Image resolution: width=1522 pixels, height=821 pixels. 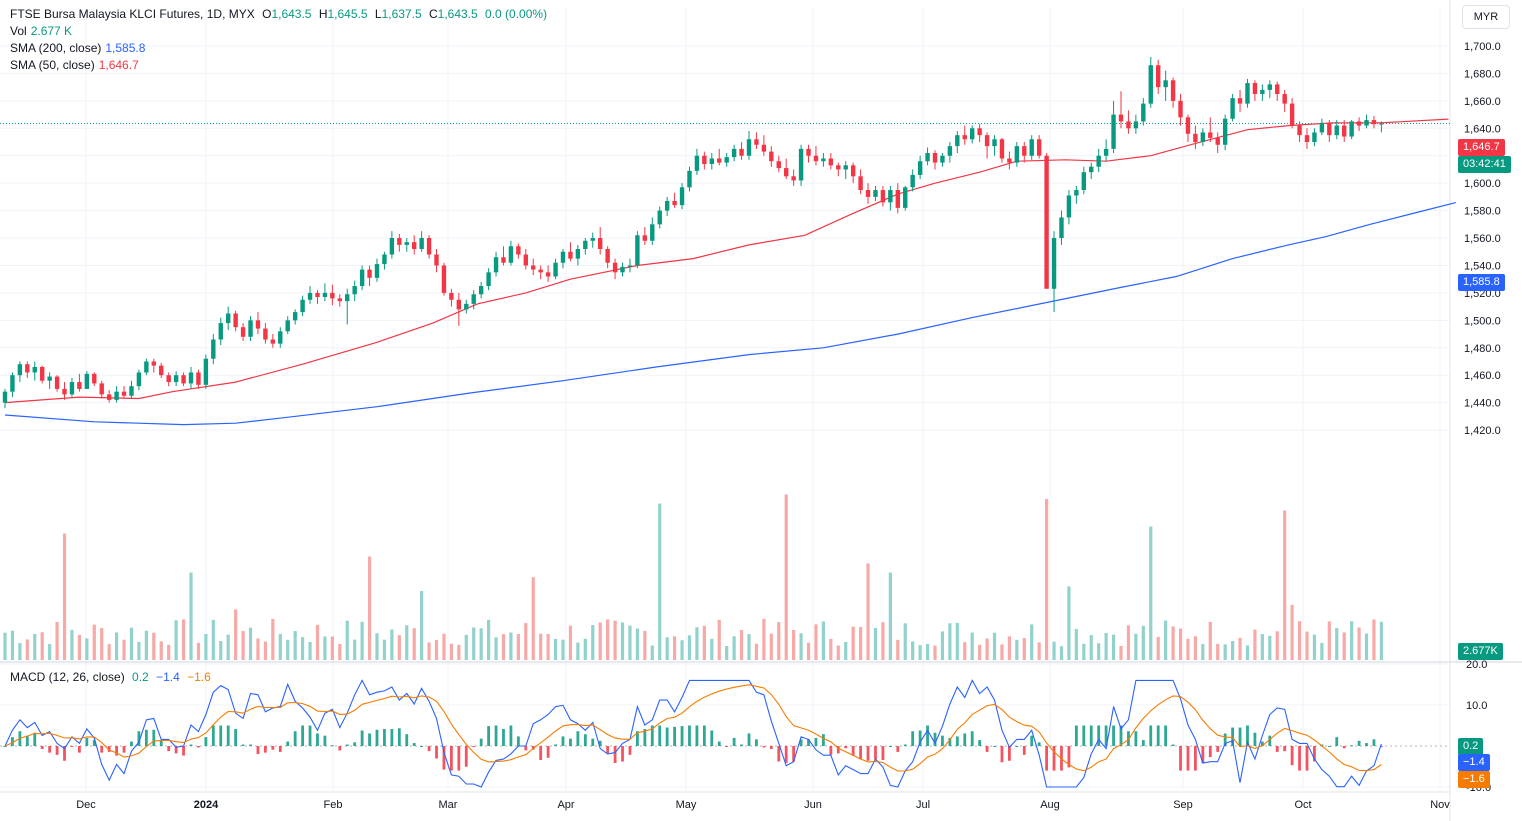 I want to click on sma50-price-tag: 1,646.7, so click(x=1481, y=147).